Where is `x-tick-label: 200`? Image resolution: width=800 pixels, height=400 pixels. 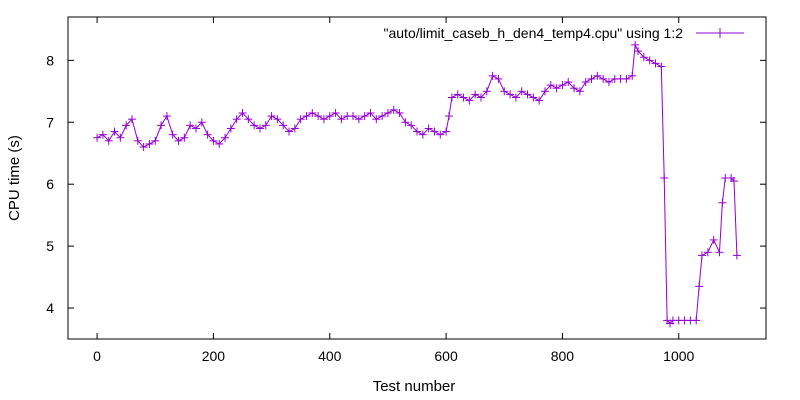 x-tick-label: 200 is located at coordinates (214, 356).